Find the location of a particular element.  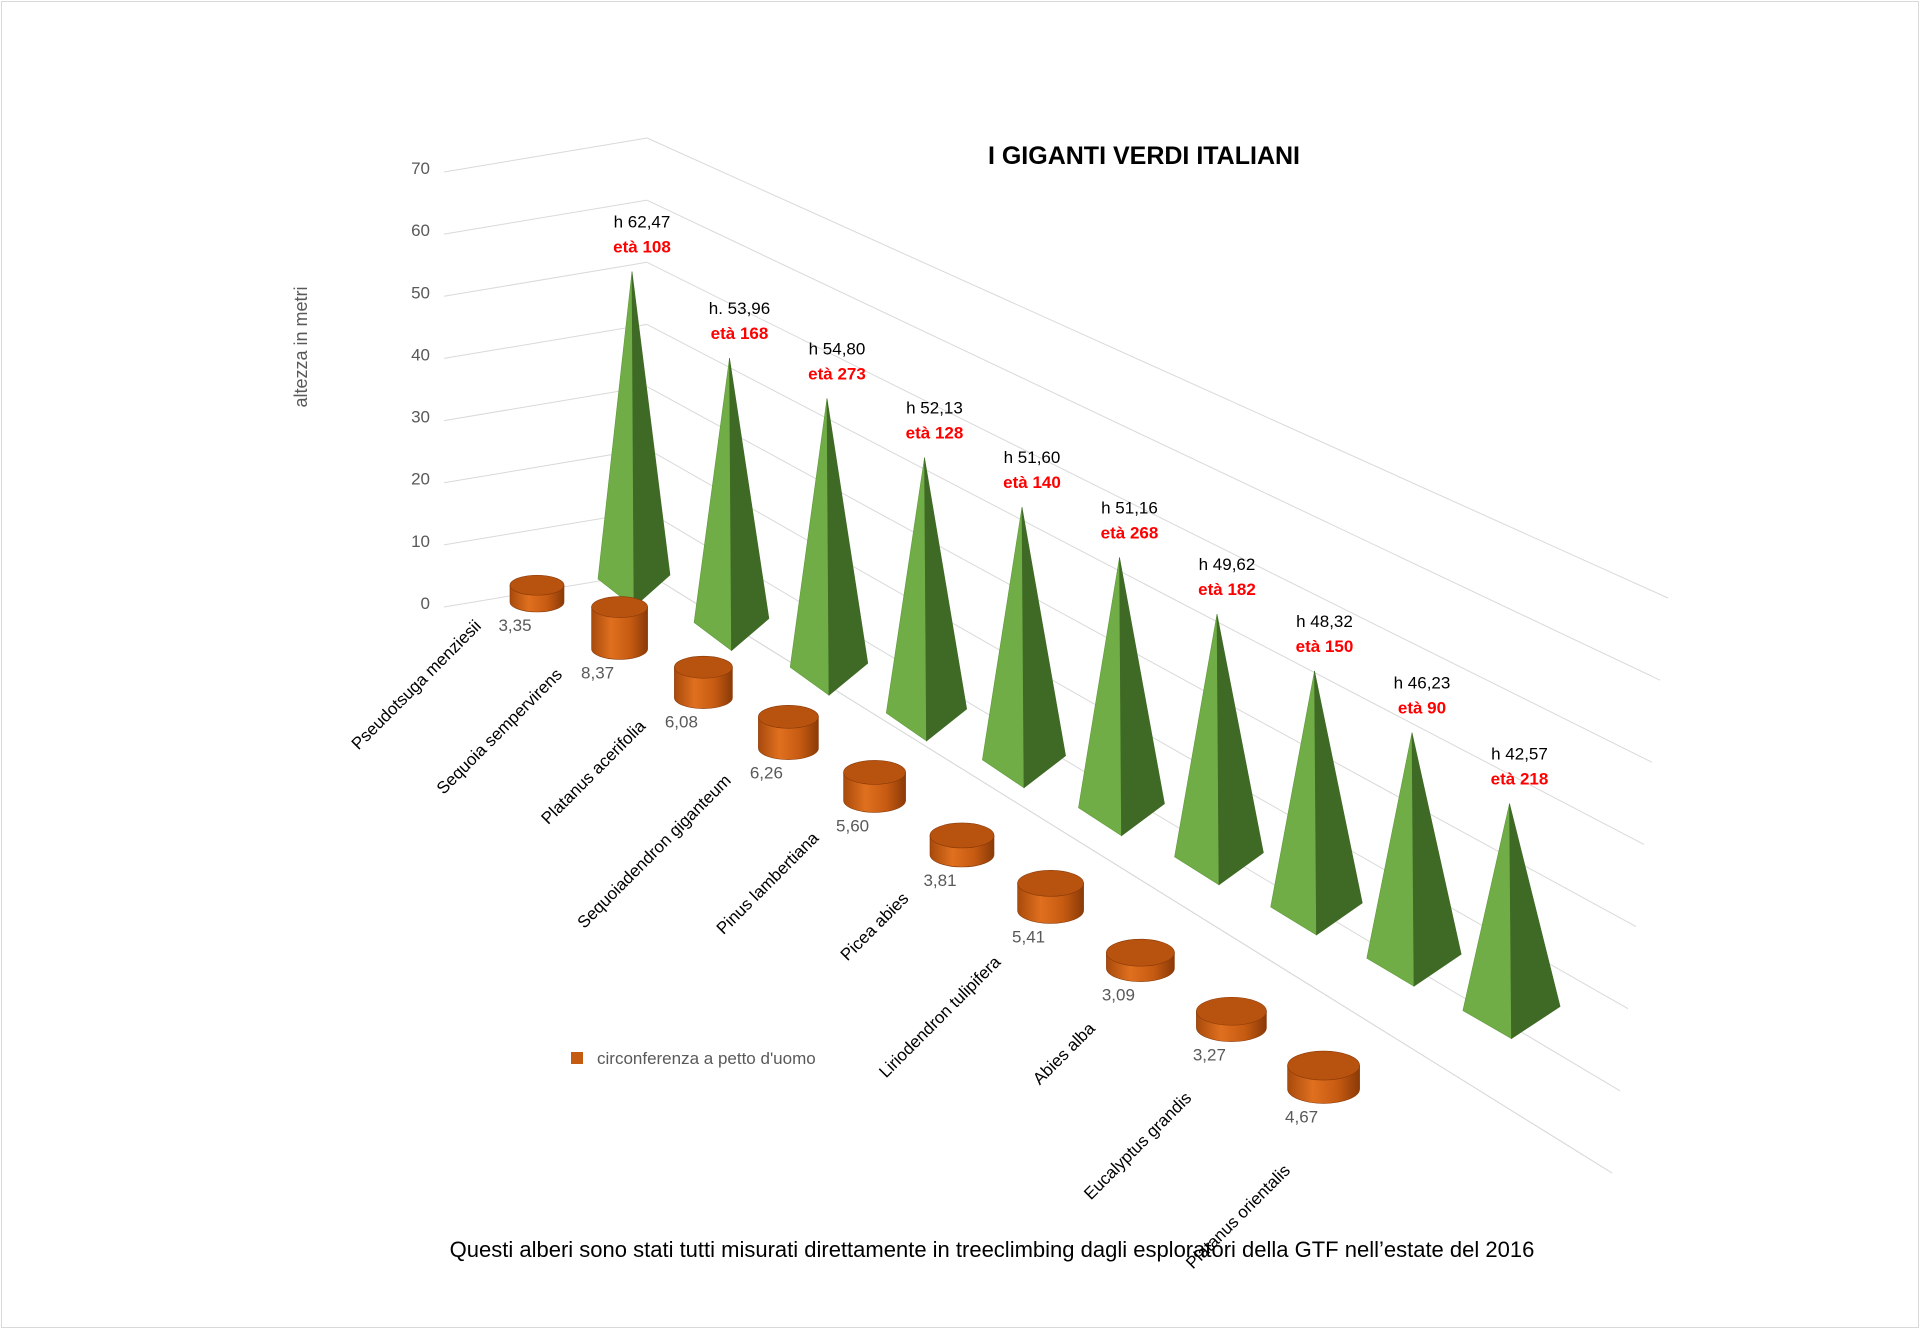

height-label: h 49,62 is located at coordinates (1227, 564).